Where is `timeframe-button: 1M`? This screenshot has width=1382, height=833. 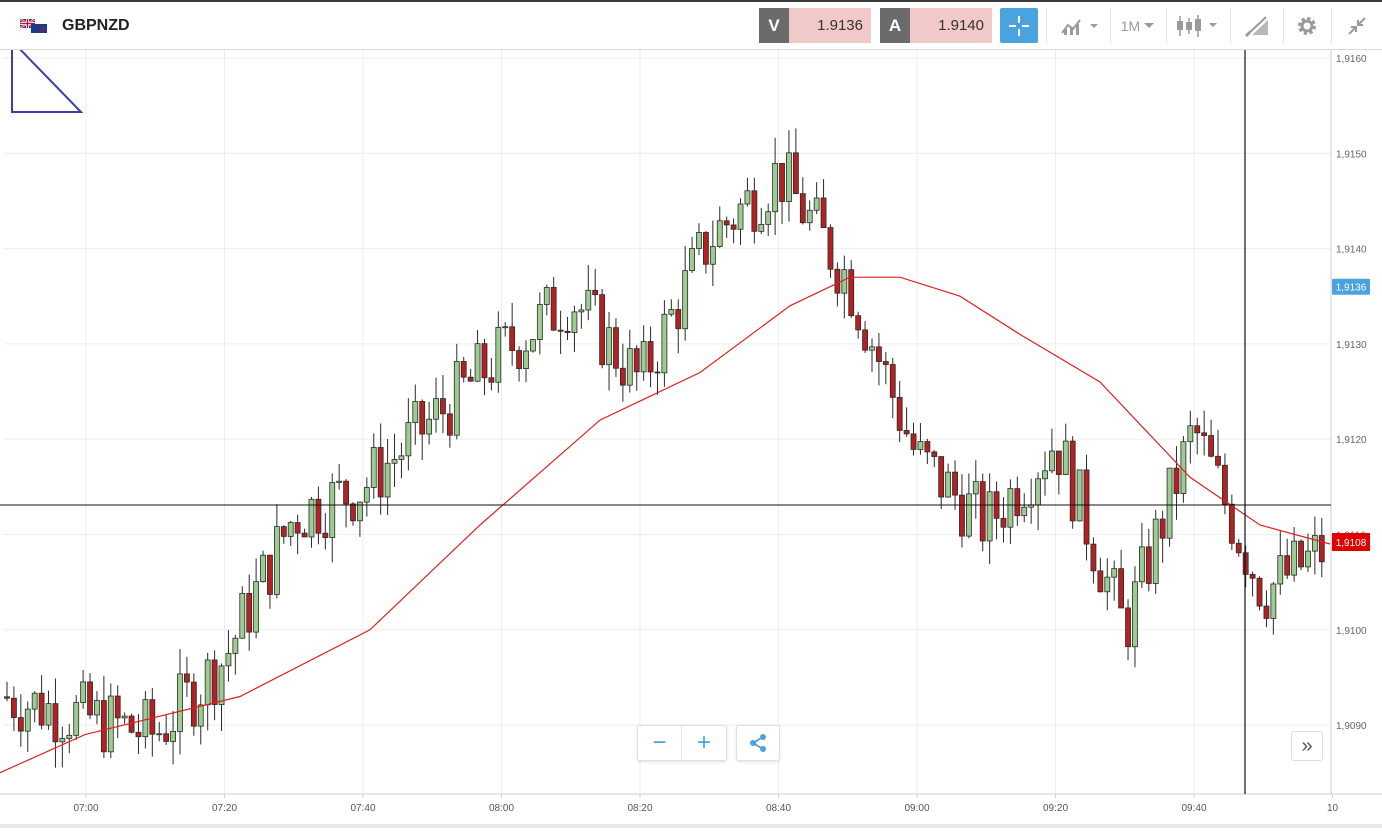 timeframe-button: 1M is located at coordinates (1138, 25).